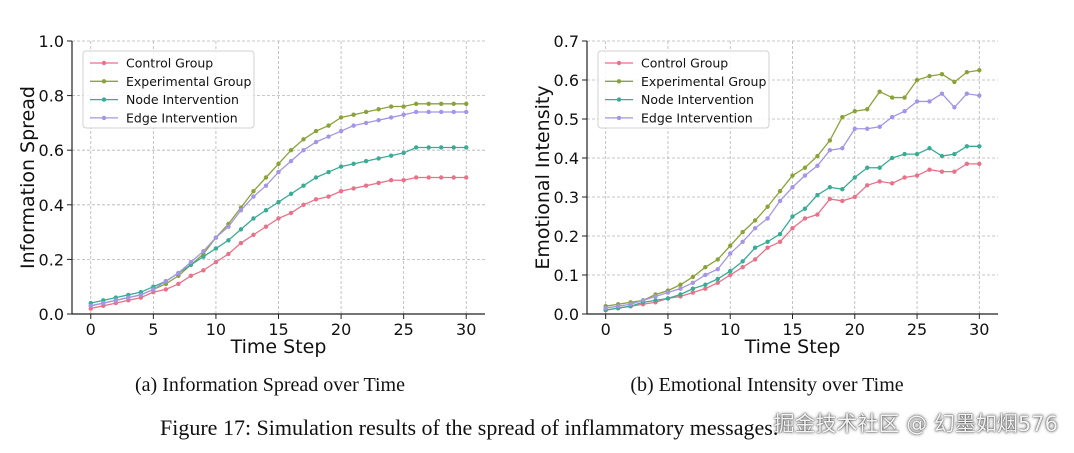 This screenshot has width=1074, height=453. I want to click on legend-label: Edge Intervention, so click(182, 117).